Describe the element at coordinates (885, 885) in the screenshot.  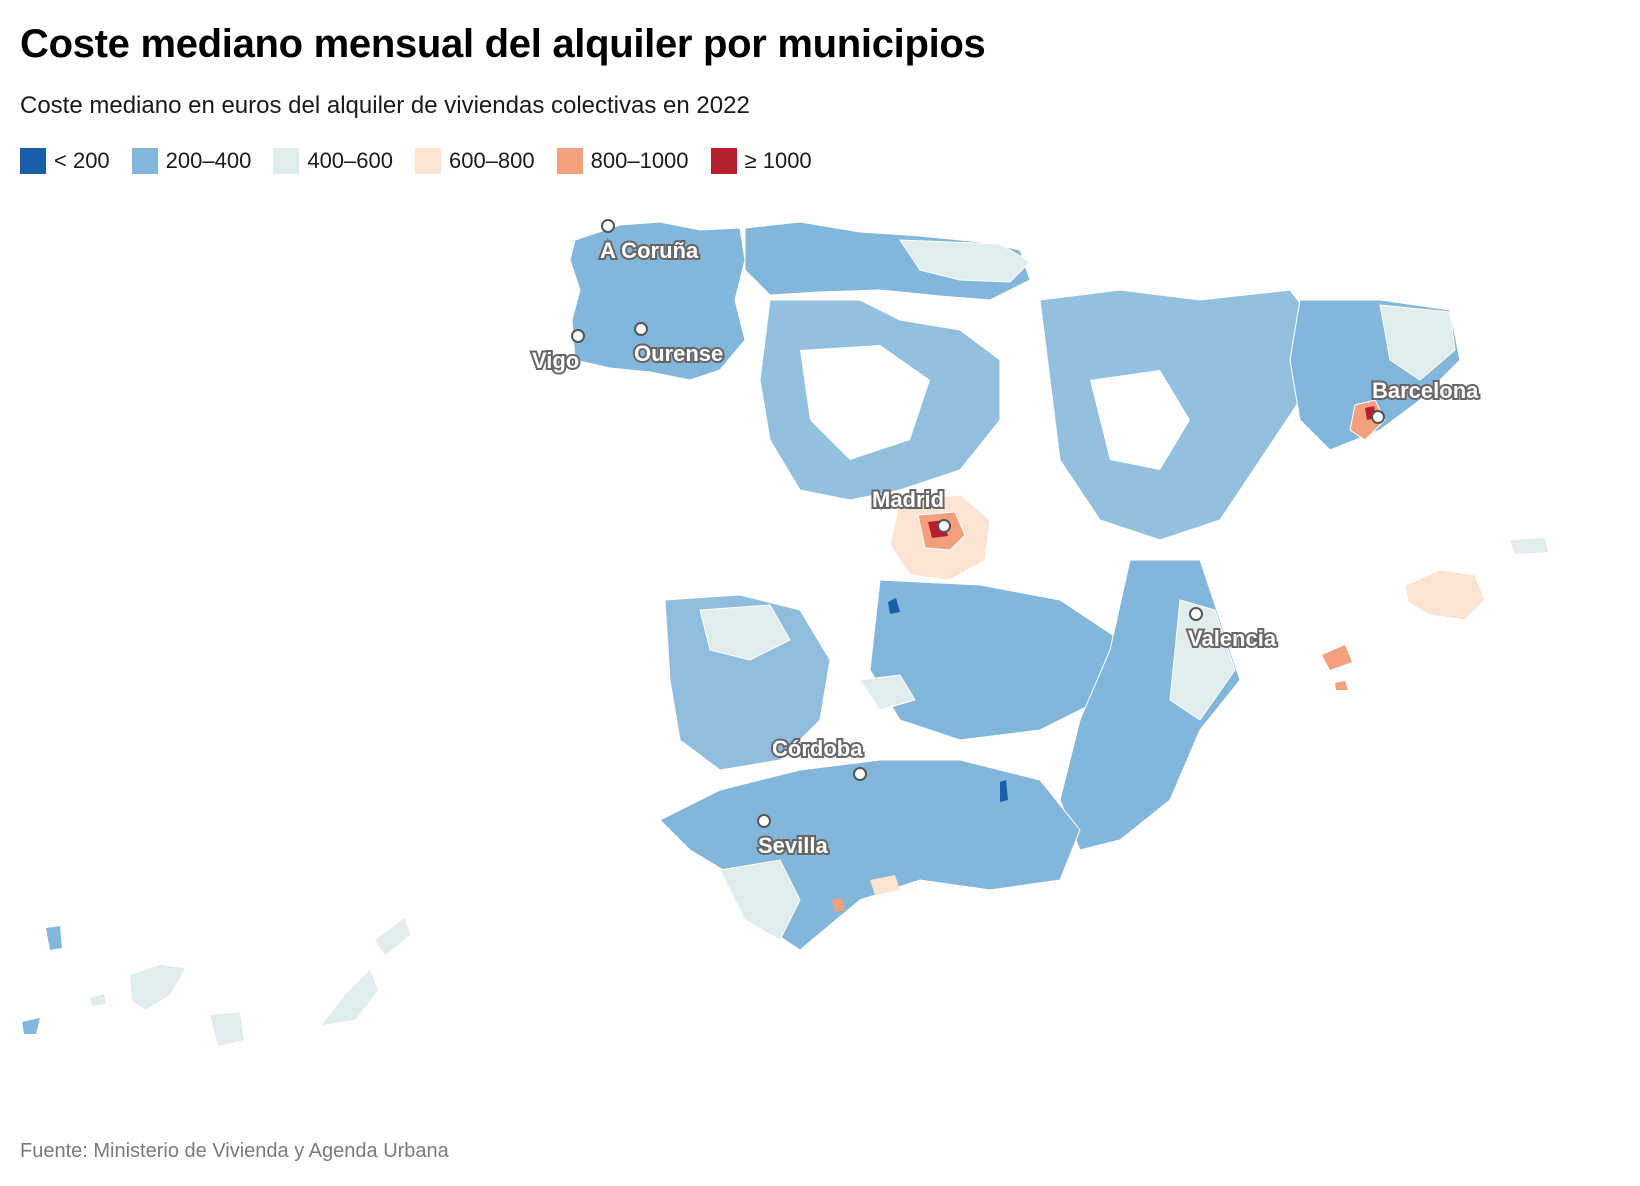
I see `region-costa-sol` at that location.